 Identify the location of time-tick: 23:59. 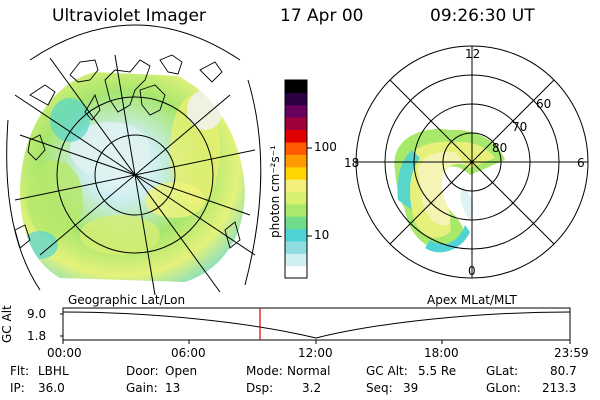
(571, 353).